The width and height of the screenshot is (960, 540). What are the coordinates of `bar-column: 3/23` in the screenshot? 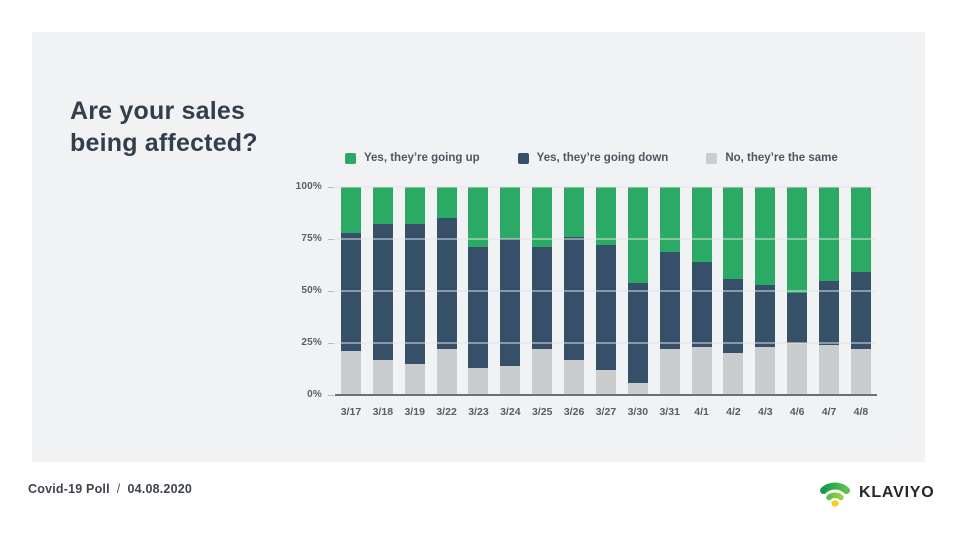 It's located at (479, 302).